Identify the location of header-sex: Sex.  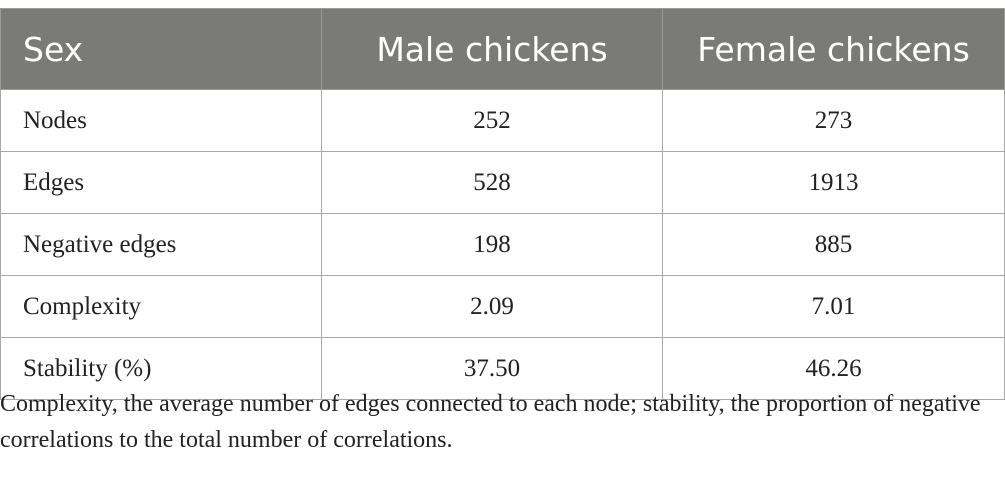
(161, 49).